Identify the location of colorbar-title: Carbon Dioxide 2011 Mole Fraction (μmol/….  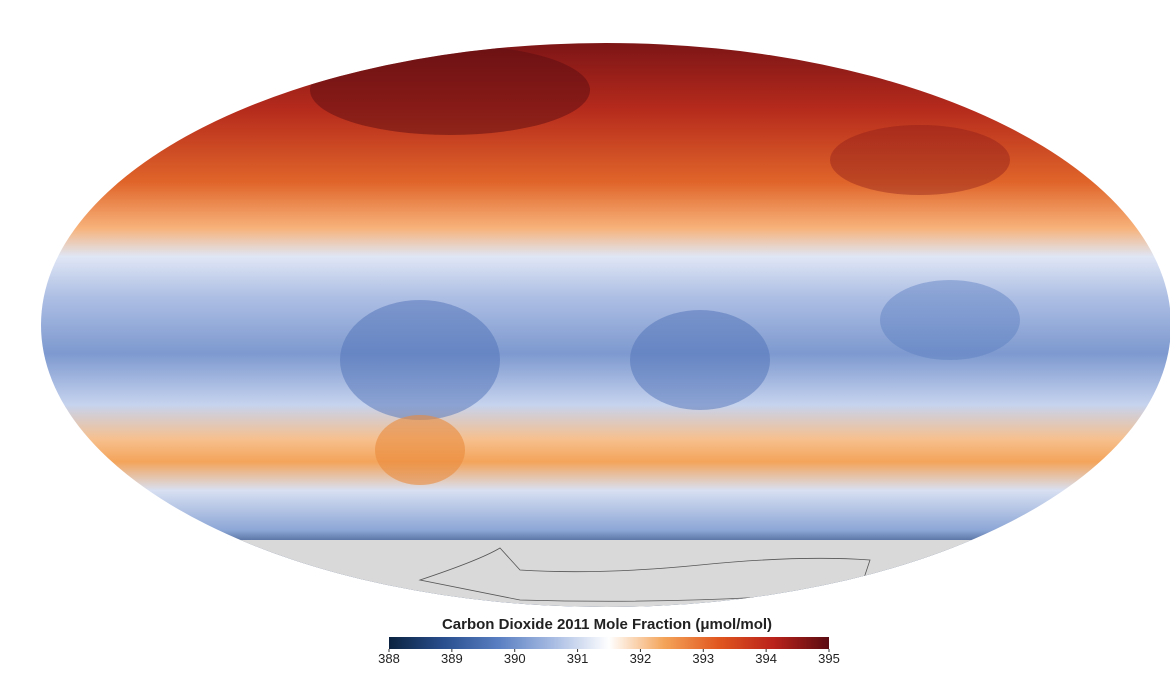
(607, 624).